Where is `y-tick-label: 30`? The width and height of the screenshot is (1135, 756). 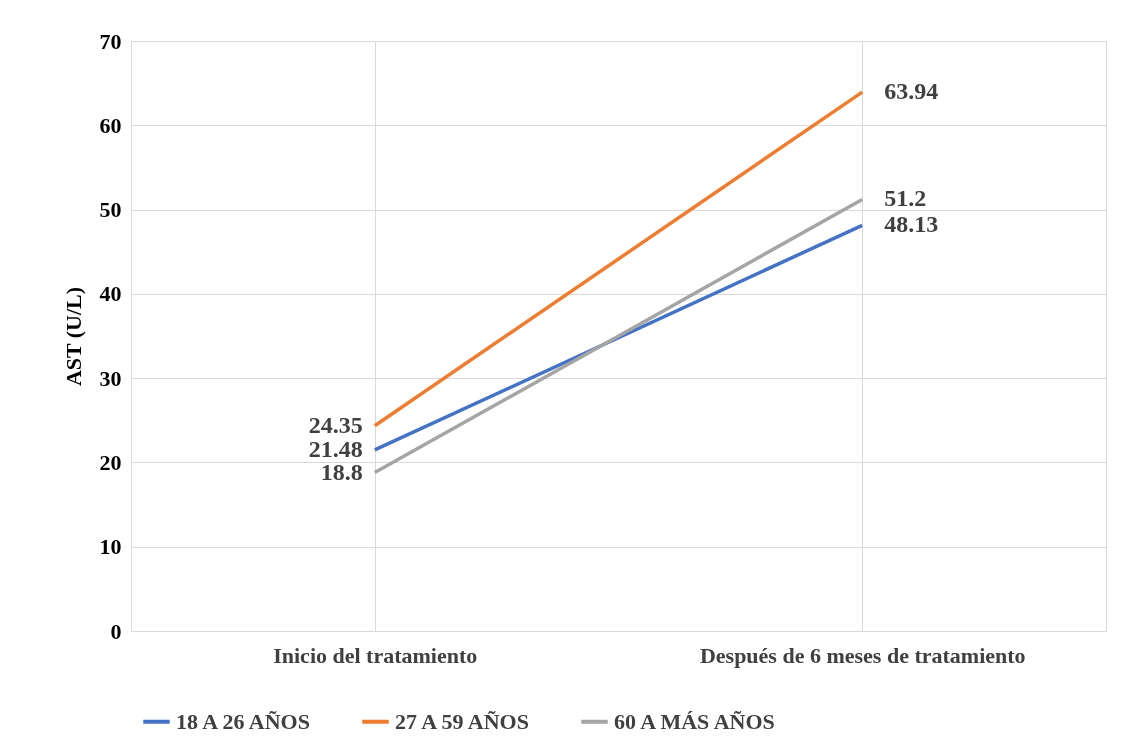
y-tick-label: 30 is located at coordinates (110, 378).